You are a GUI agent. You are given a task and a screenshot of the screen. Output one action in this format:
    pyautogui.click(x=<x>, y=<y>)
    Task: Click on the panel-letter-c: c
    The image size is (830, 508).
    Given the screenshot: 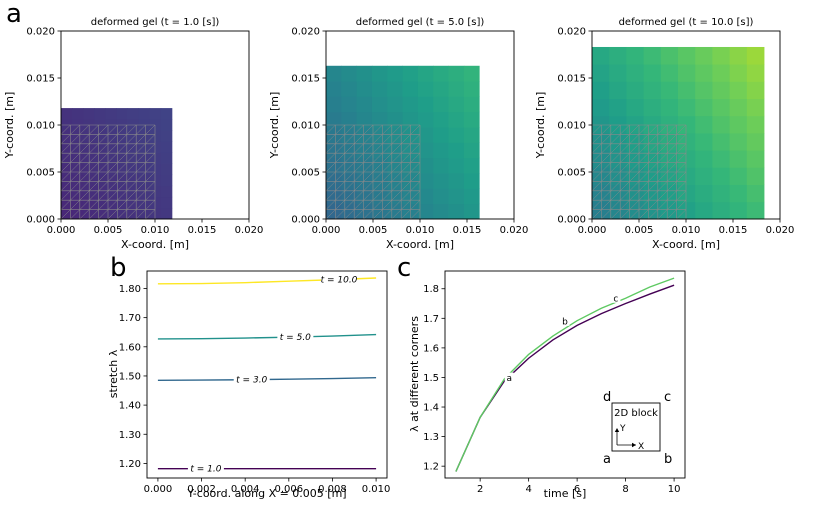 What is the action you would take?
    pyautogui.click(x=404, y=268)
    